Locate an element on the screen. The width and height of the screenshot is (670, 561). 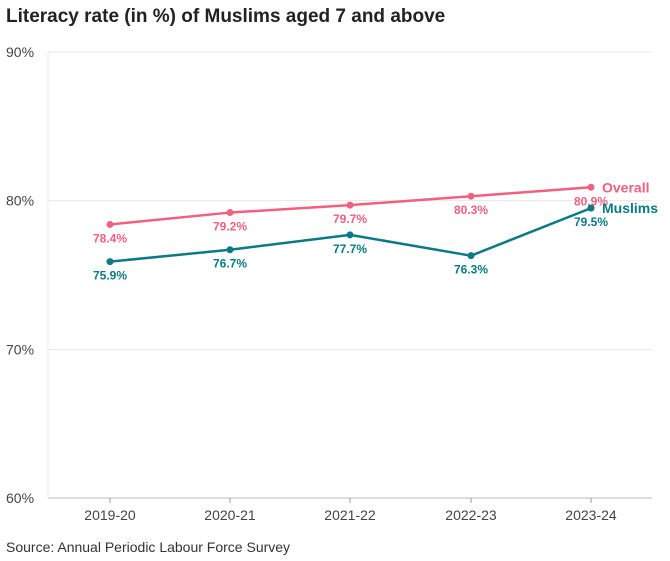
data-label-overall: 80.3% is located at coordinates (471, 210).